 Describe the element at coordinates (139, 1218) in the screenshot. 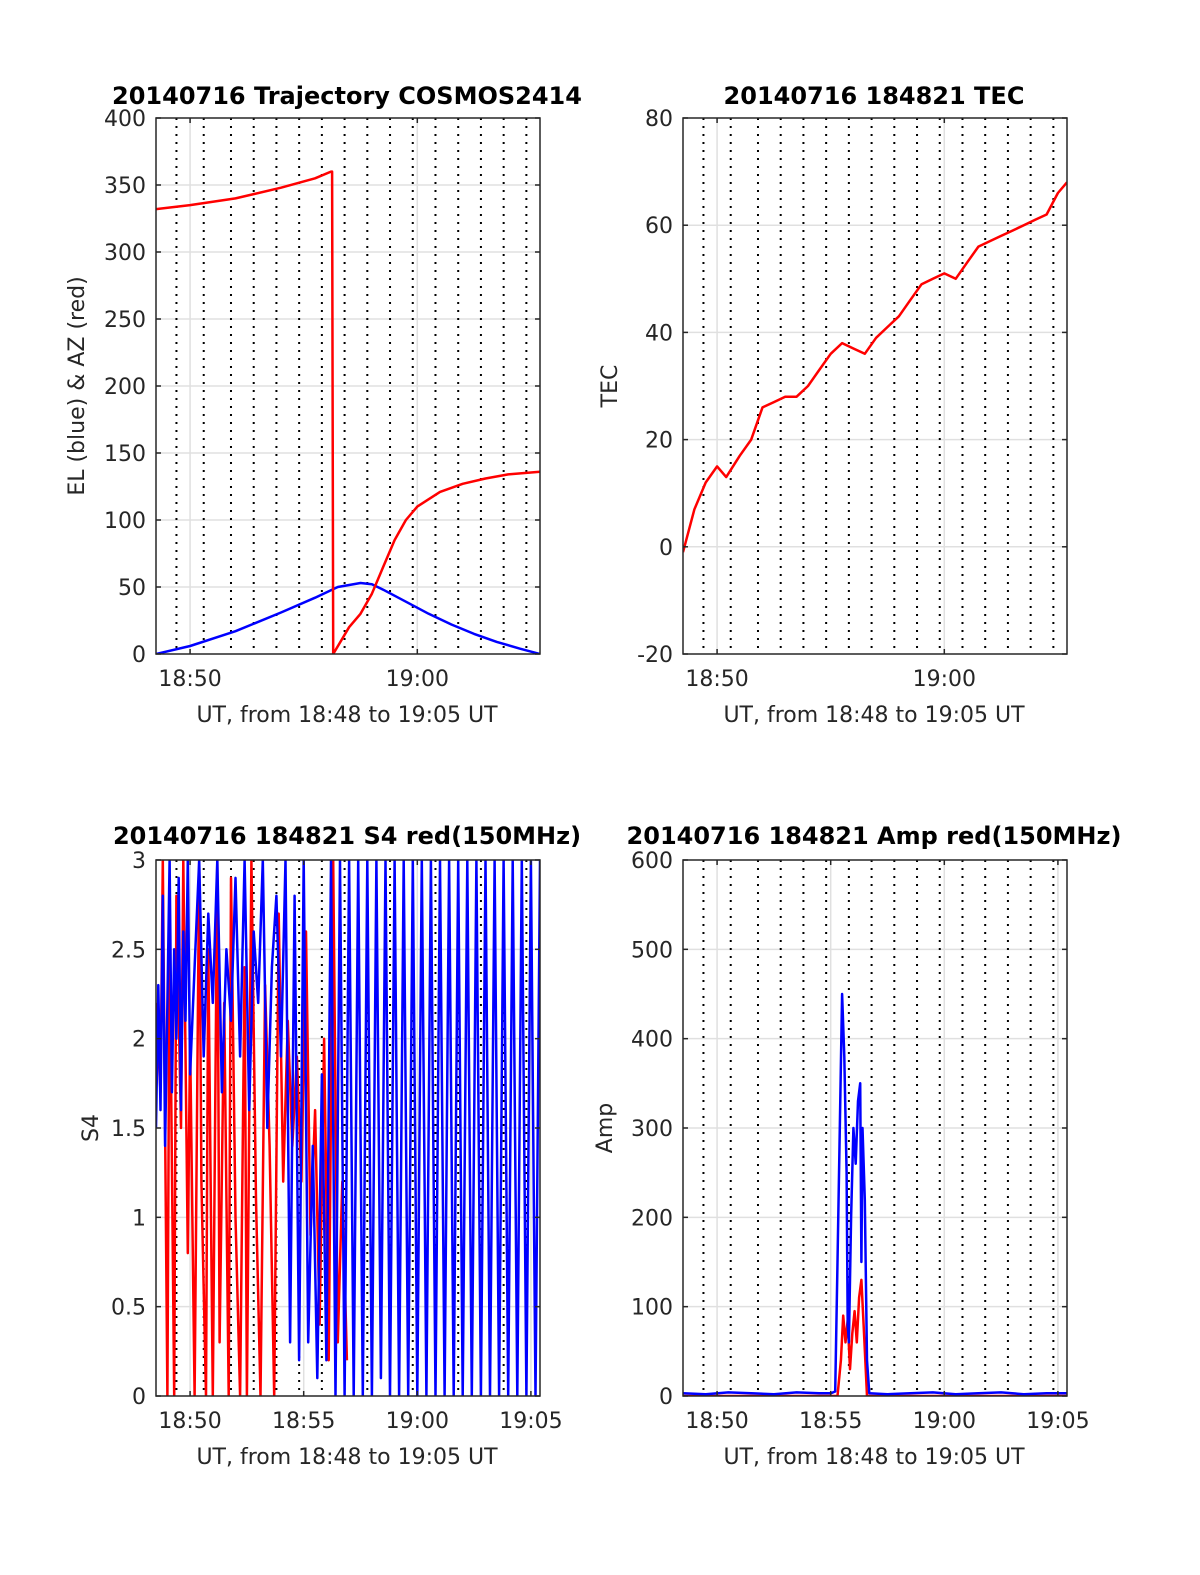

I see `y-tick-label: 1` at that location.